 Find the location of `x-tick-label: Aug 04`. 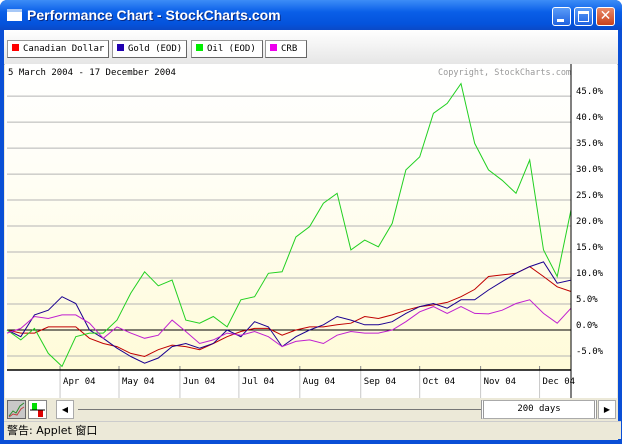

x-tick-label: Aug 04 is located at coordinates (319, 382).